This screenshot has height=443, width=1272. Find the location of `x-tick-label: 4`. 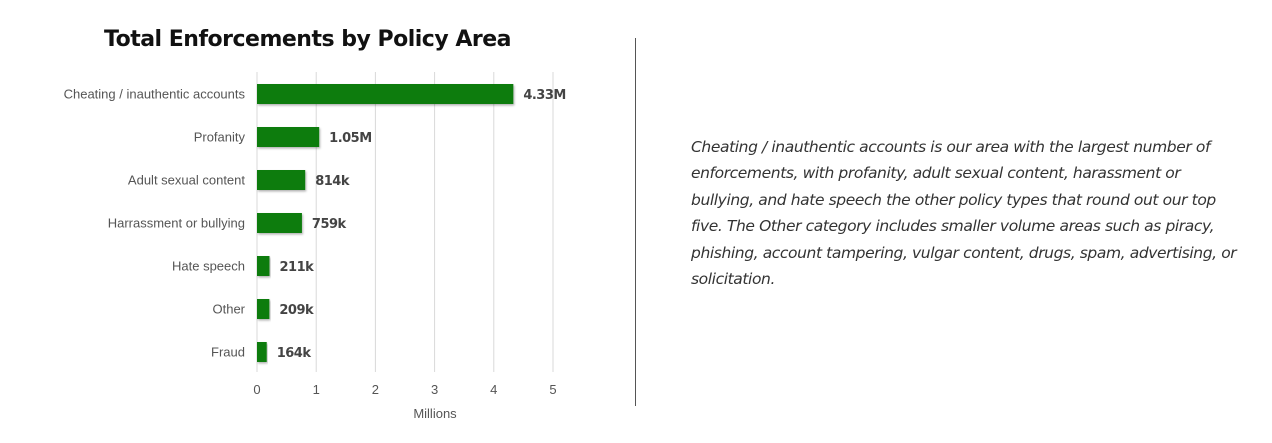

x-tick-label: 4 is located at coordinates (493, 389).